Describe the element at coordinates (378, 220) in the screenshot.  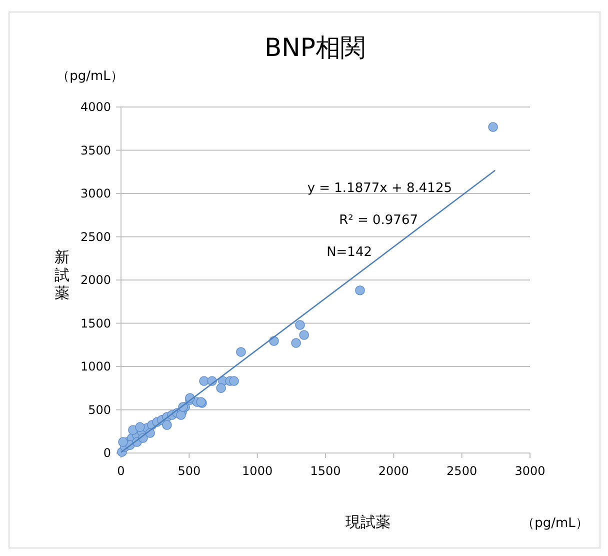
I see `annotation: R² = 0.9767` at that location.